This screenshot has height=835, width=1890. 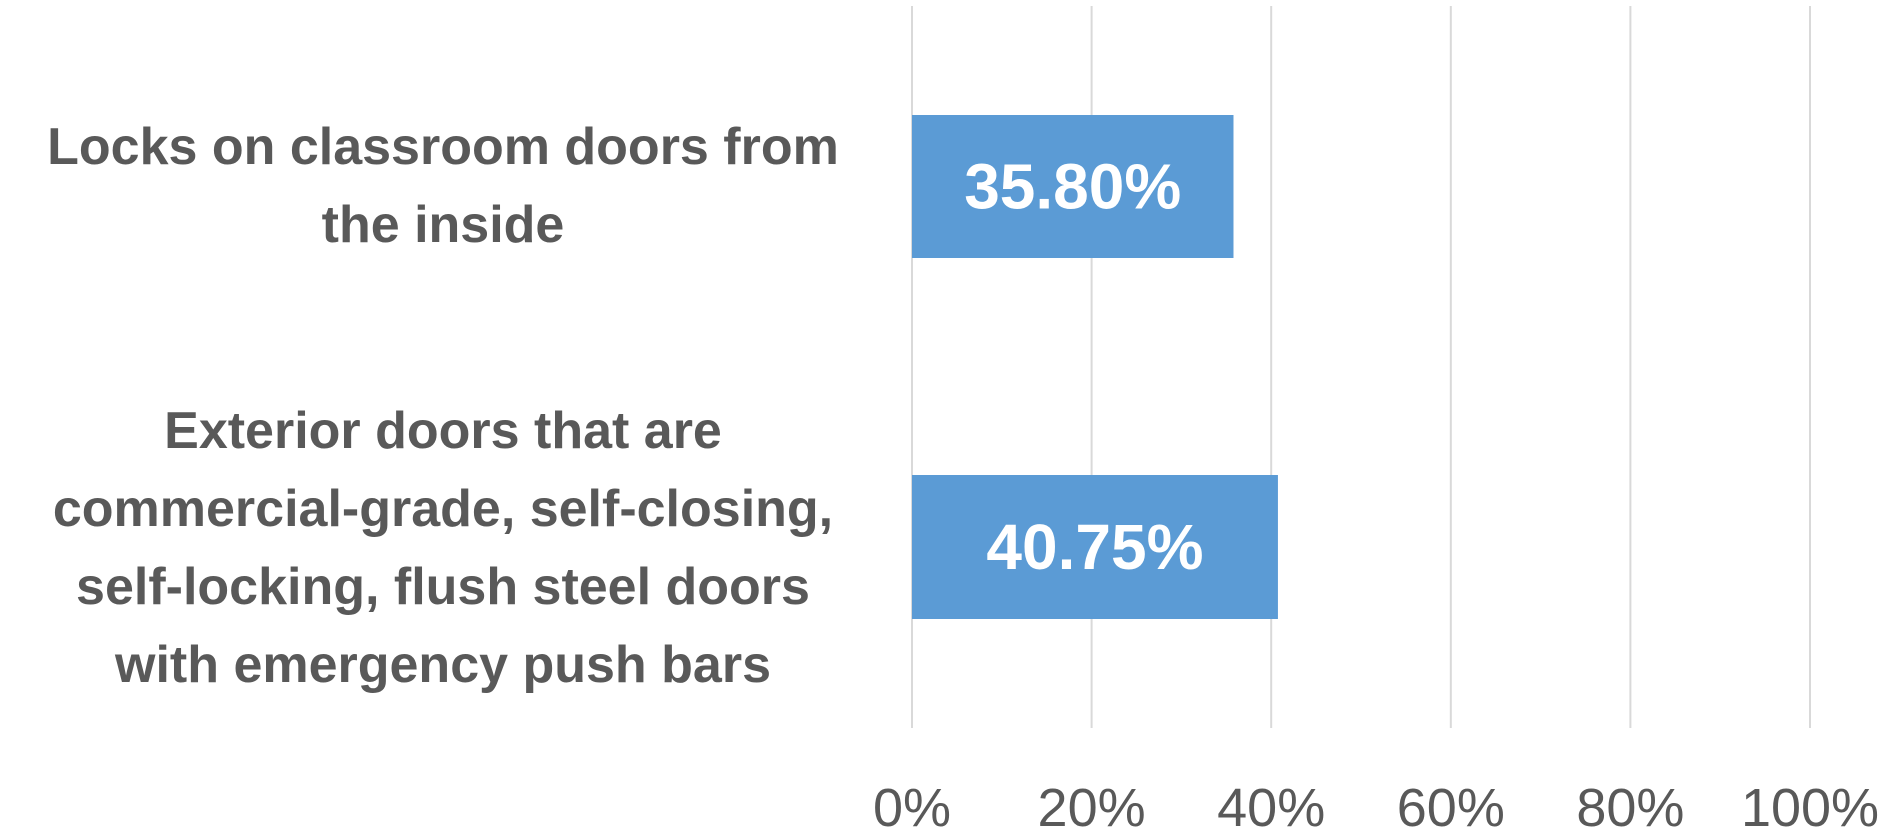 What do you see at coordinates (1810, 806) in the screenshot?
I see `x-tick-label-100: 100%` at bounding box center [1810, 806].